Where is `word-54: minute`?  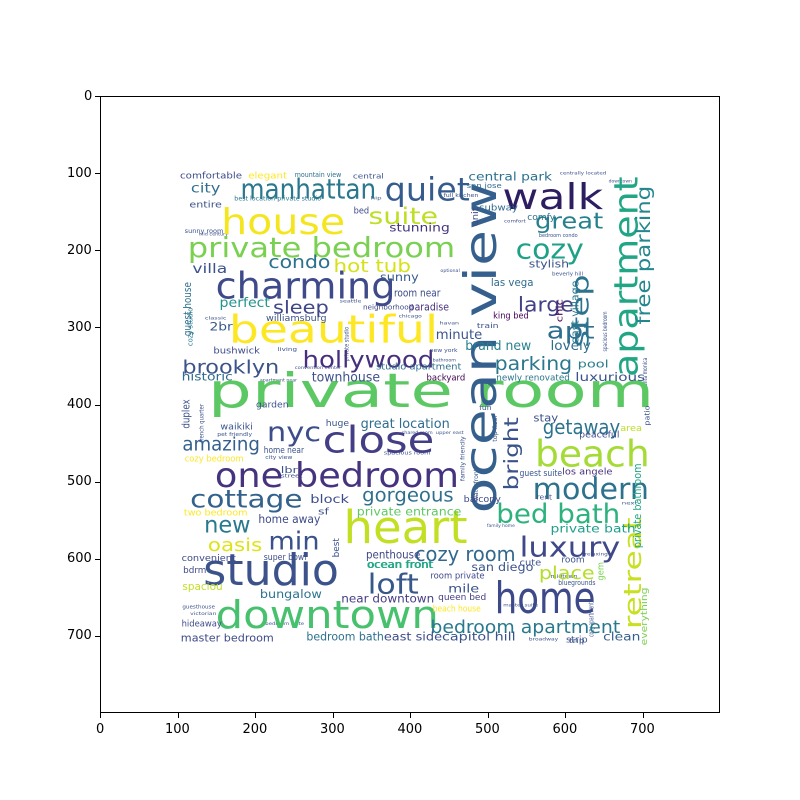
word-54: minute is located at coordinates (459, 335).